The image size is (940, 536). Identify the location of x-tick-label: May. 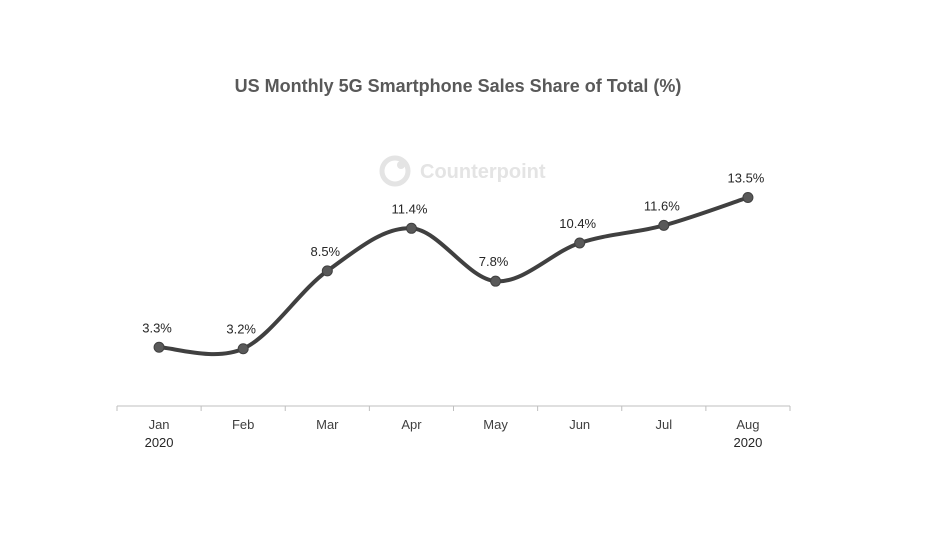
(495, 424).